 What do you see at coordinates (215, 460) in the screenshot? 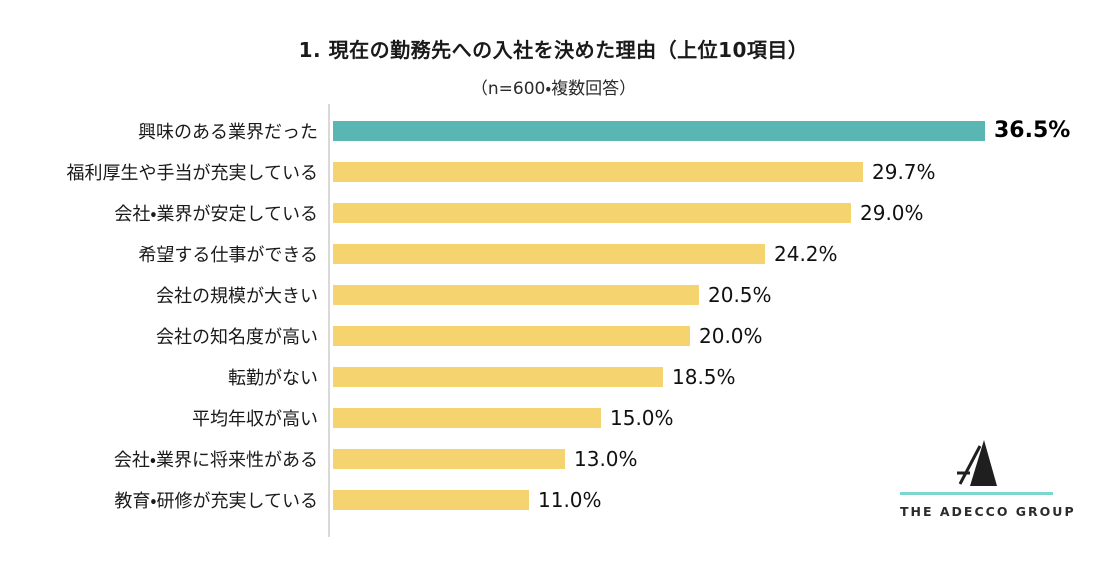
I see `category-label: 会社・業界に将来性がある` at bounding box center [215, 460].